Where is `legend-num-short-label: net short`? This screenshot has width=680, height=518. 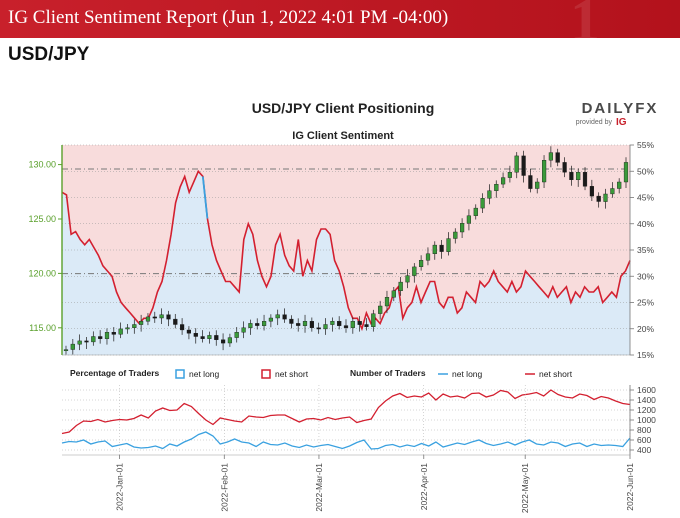 legend-num-short-label: net short is located at coordinates (556, 374).